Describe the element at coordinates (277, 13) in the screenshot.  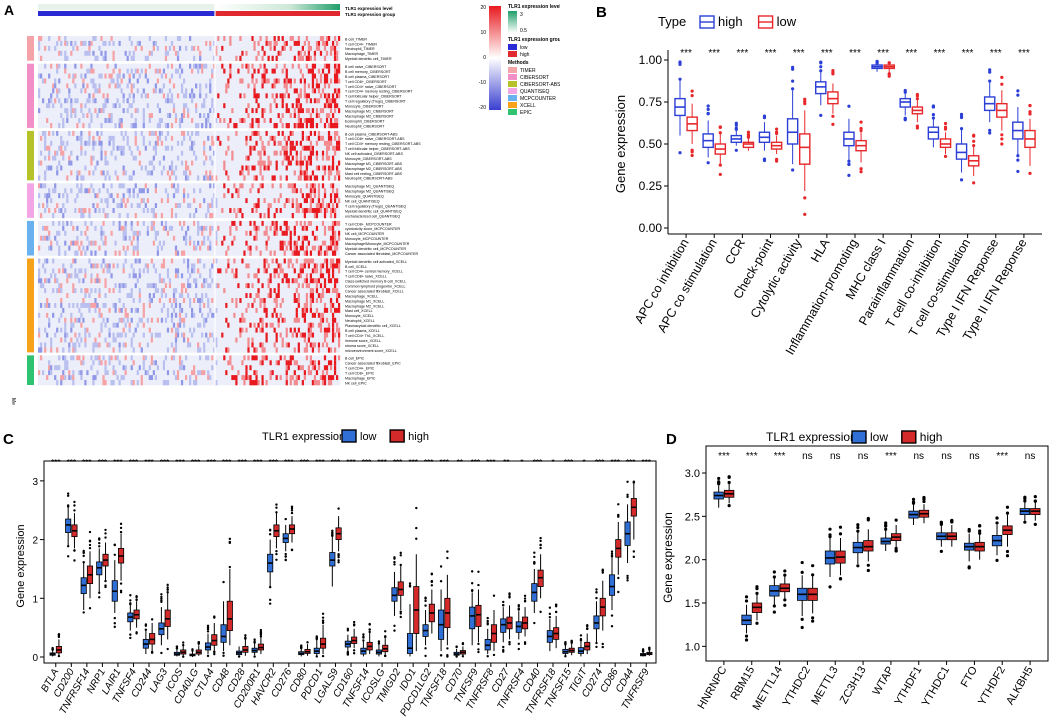
I see `group-annotation-high` at that location.